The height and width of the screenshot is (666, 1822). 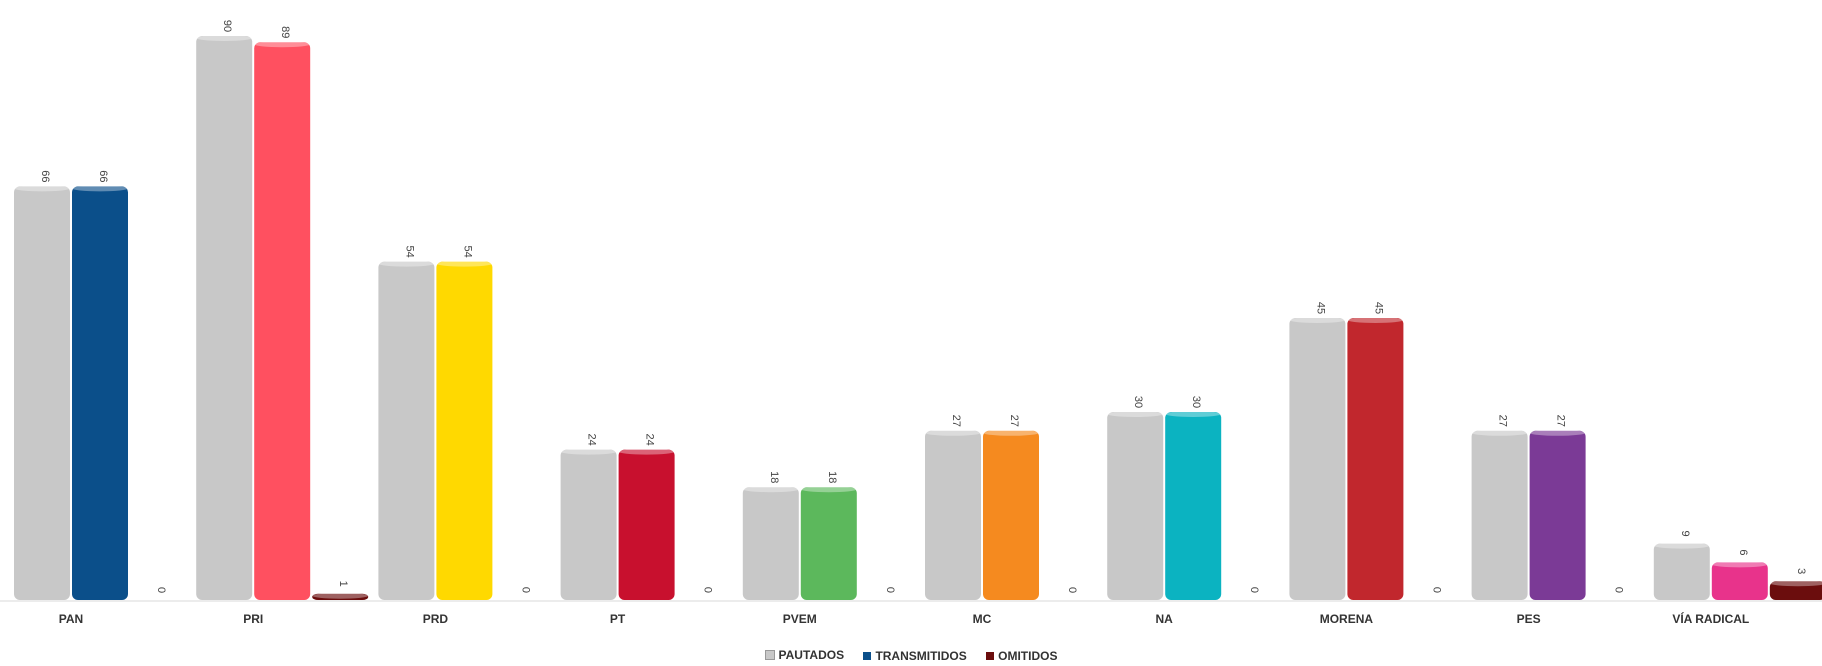 I want to click on value-label-omitidos-pt: 0, so click(x=708, y=590).